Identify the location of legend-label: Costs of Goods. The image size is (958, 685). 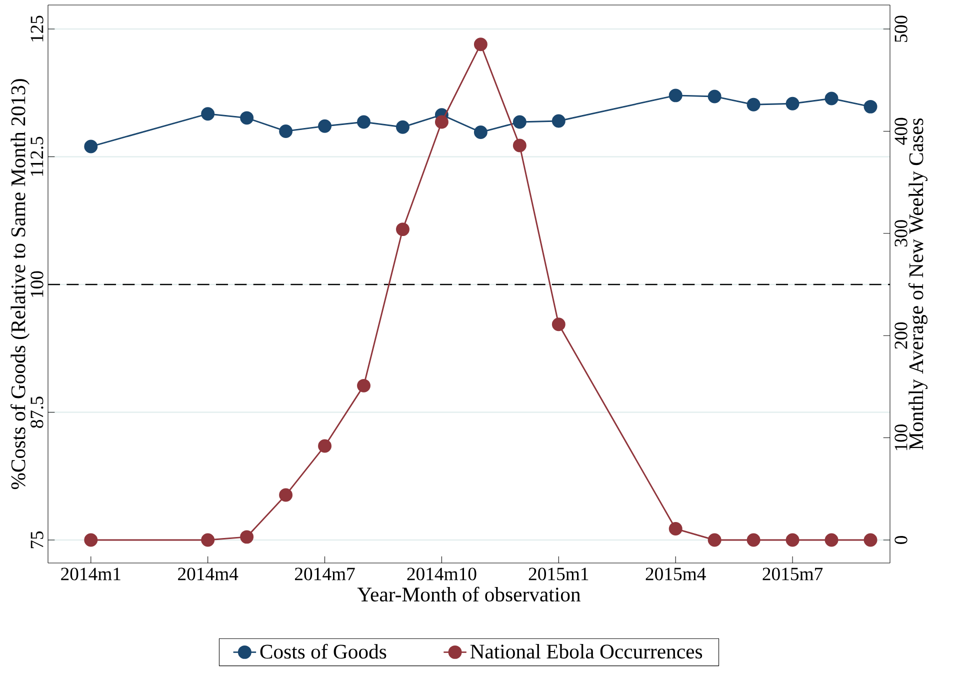
(323, 651).